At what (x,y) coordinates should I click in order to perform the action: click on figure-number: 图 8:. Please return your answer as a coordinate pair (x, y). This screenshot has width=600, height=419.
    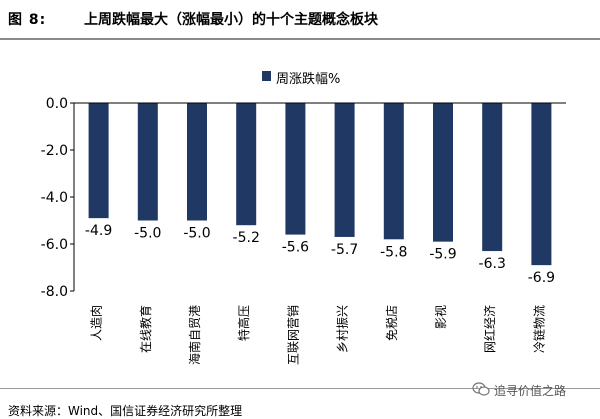
    Looking at the image, I should click on (27, 20).